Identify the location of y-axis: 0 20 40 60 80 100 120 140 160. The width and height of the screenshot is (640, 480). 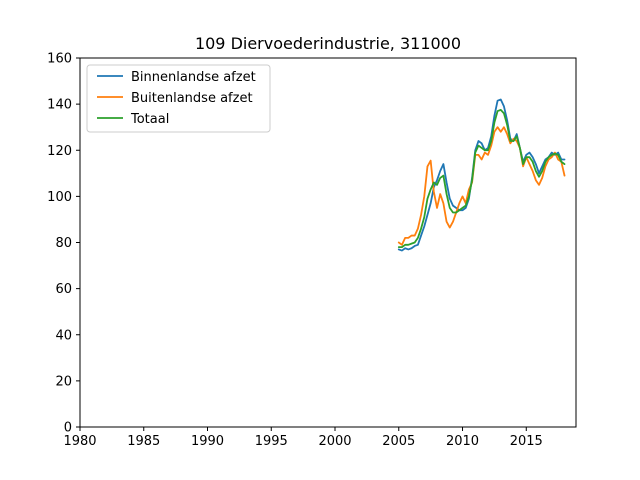
(63, 244).